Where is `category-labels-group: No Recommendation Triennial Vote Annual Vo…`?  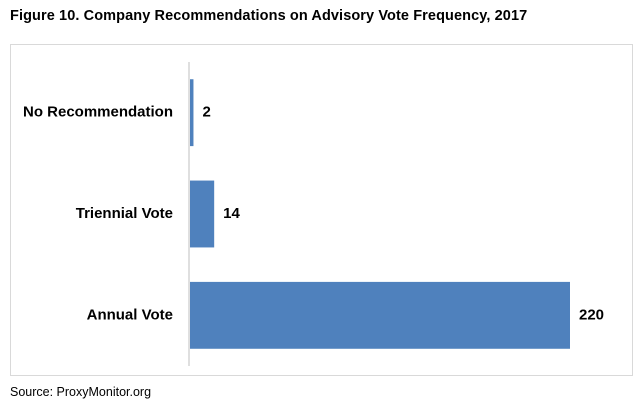
category-labels-group: No Recommendation Triennial Vote Annual Vo… is located at coordinates (98, 214).